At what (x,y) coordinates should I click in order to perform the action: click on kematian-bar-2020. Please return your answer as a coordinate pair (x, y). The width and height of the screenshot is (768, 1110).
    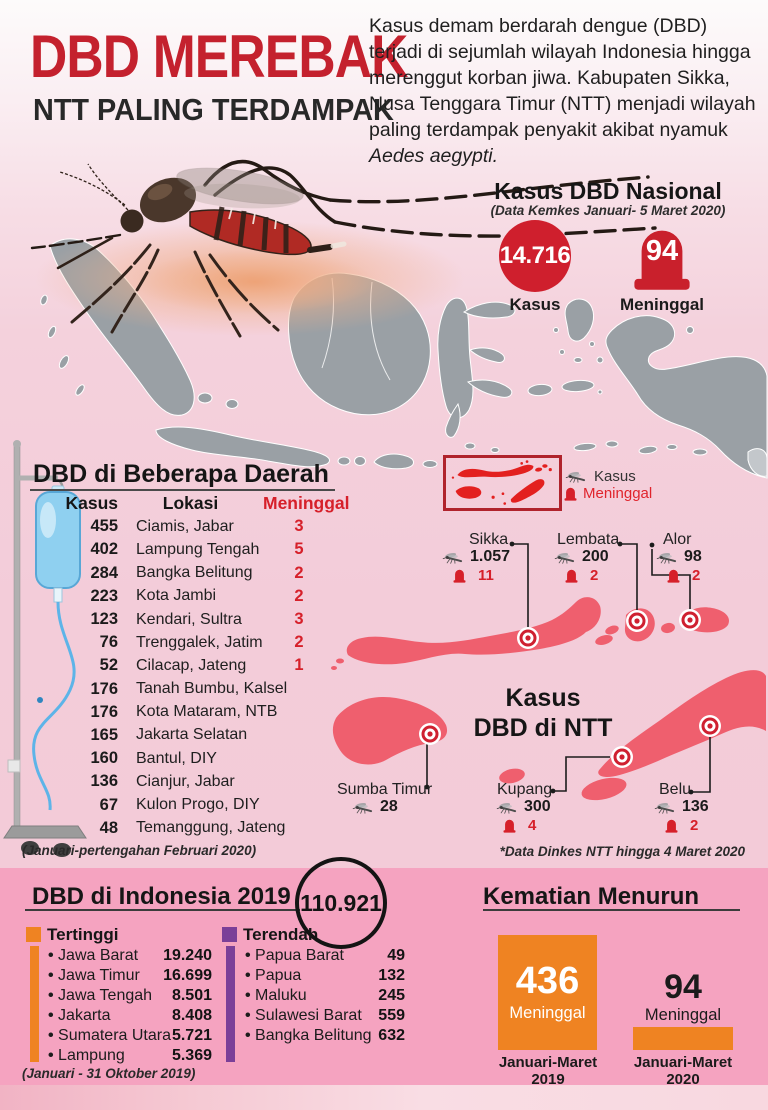
    Looking at the image, I should click on (683, 1038).